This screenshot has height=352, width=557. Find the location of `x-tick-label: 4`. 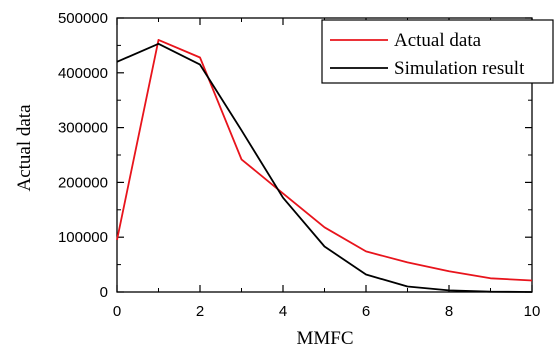

x-tick-label: 4 is located at coordinates (283, 311).